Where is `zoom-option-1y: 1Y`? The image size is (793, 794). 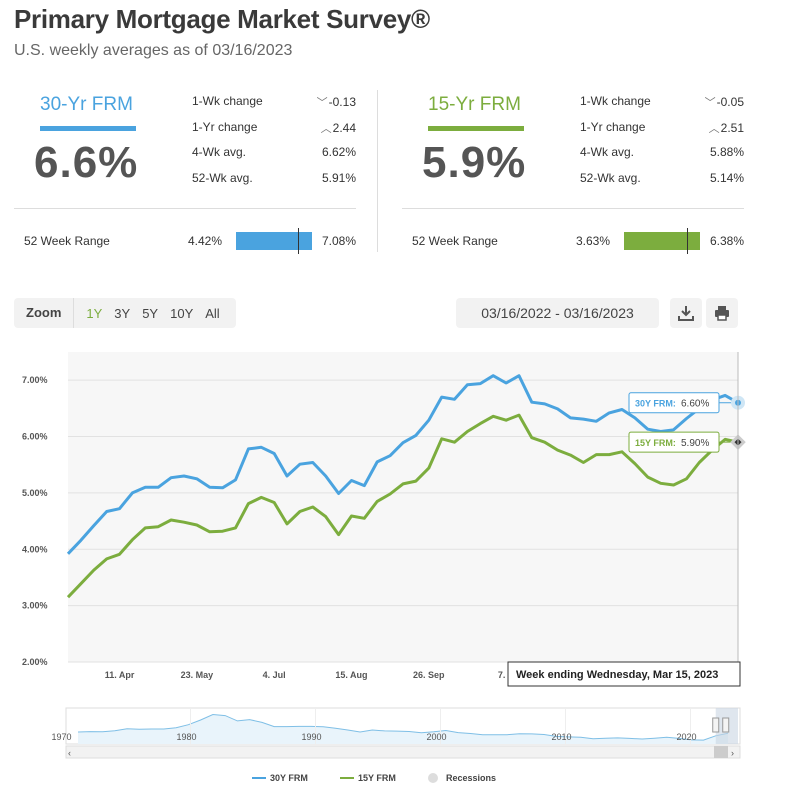
zoom-option-1y: 1Y is located at coordinates (94, 313).